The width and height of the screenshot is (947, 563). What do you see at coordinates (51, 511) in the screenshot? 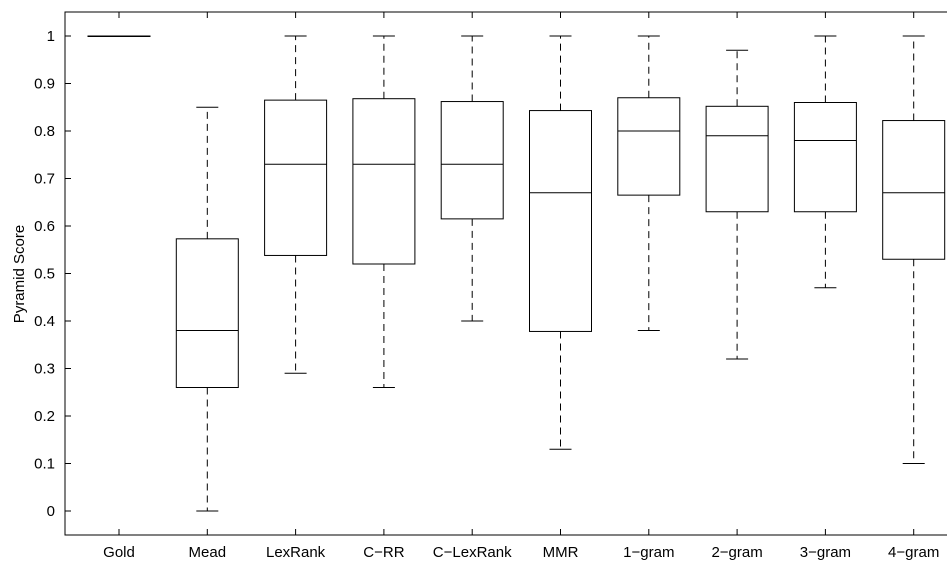
I see `y-tick-label: 0` at bounding box center [51, 511].